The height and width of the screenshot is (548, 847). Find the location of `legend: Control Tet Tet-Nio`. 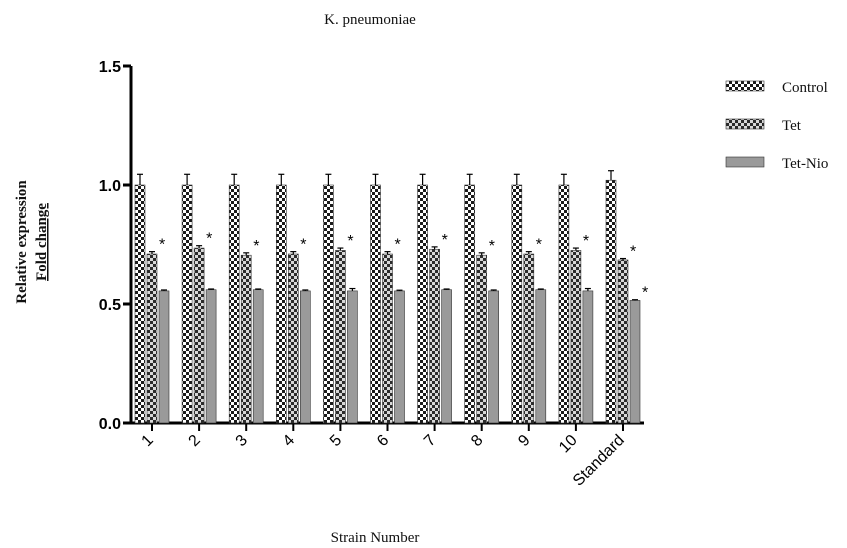

legend: Control Tet Tet-Nio is located at coordinates (776, 126).